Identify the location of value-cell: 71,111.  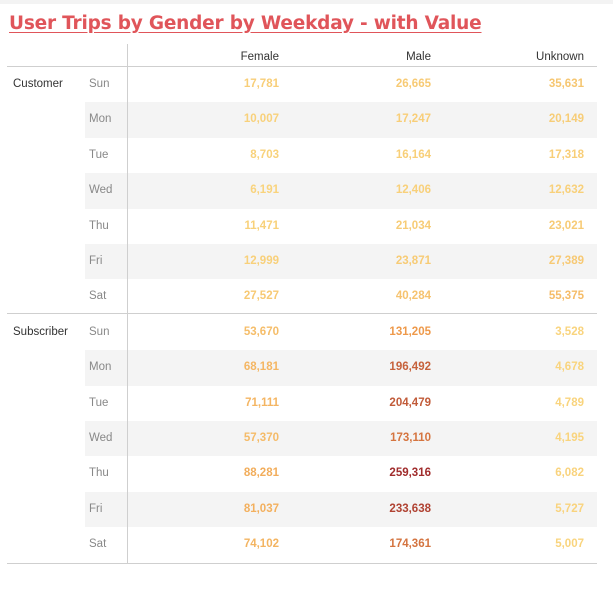
(262, 402).